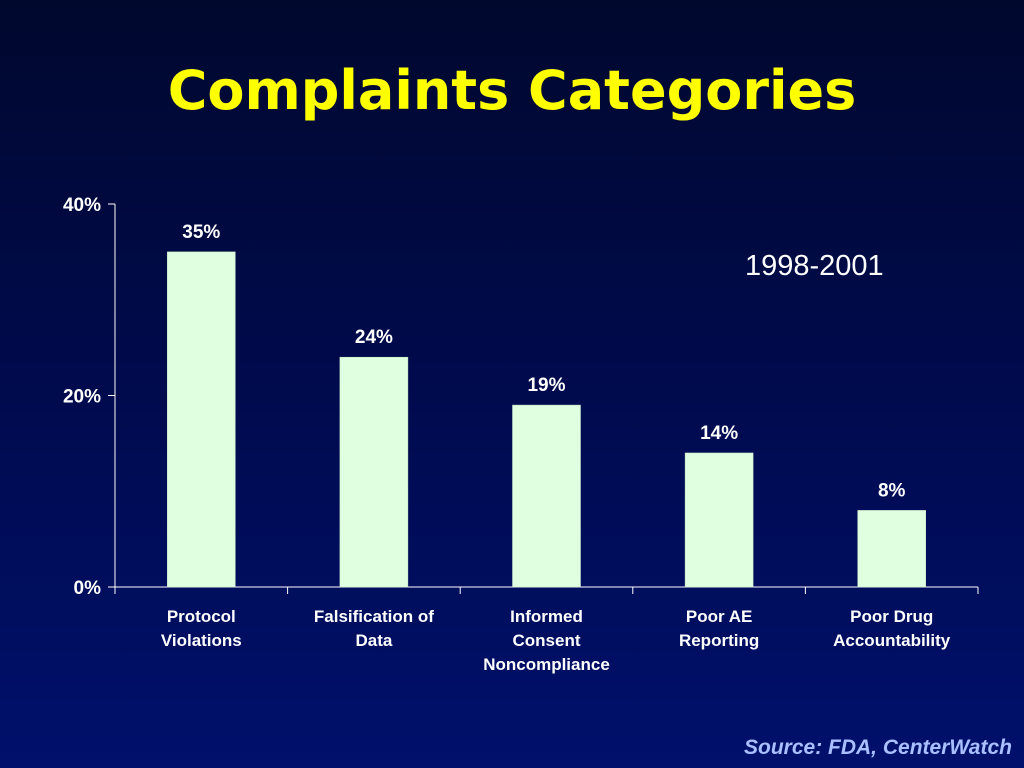 The height and width of the screenshot is (768, 1024). What do you see at coordinates (512, 90) in the screenshot?
I see `slide-title: Complaints Categories` at bounding box center [512, 90].